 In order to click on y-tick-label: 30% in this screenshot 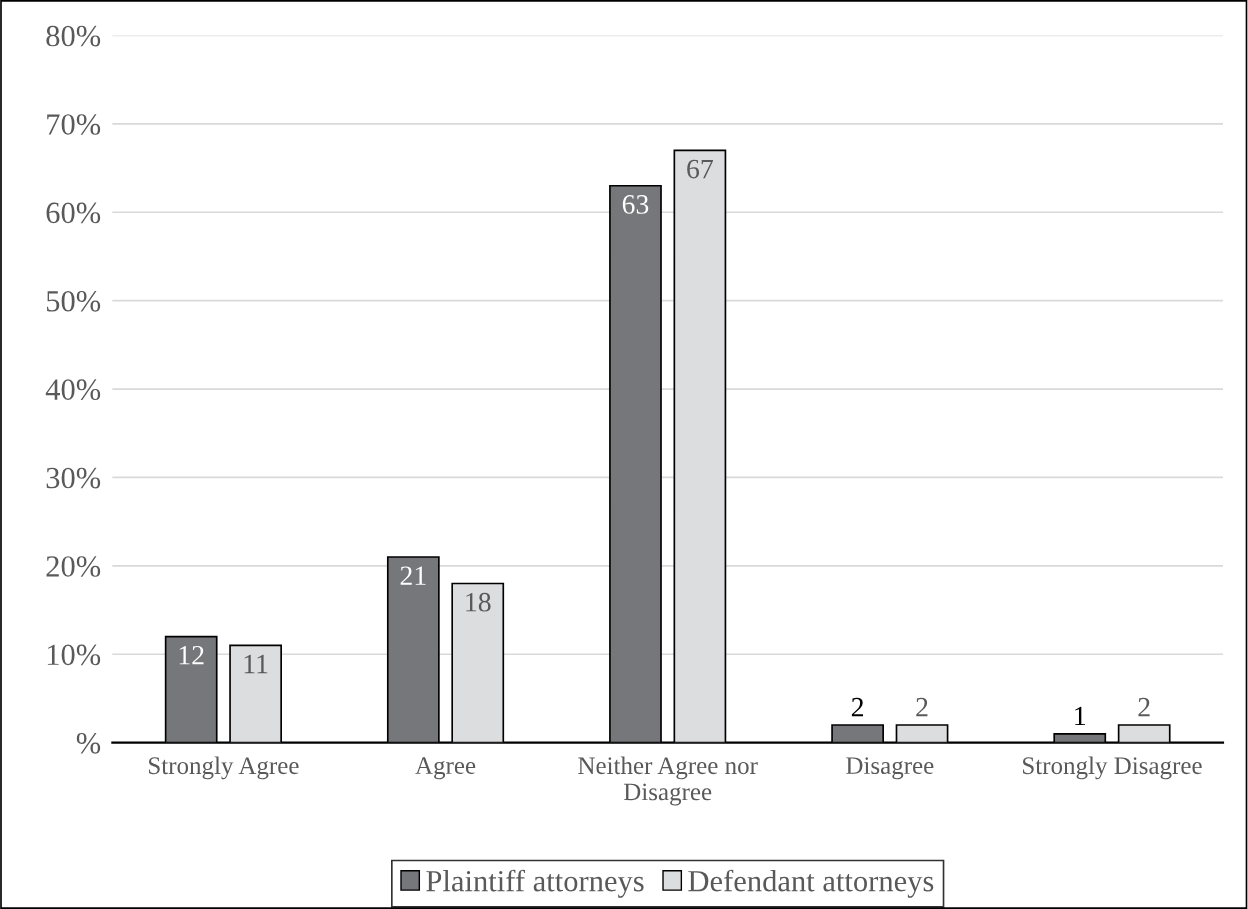, I will do `click(73, 478)`.